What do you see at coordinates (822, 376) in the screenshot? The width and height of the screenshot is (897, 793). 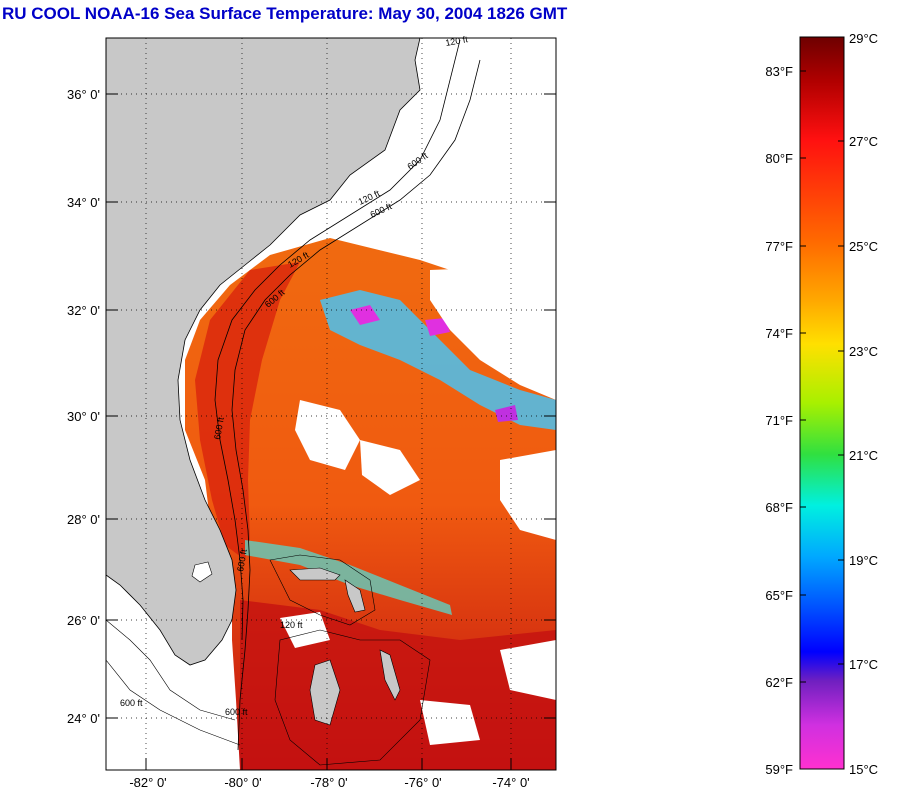 I see `colorbar-ticks` at bounding box center [822, 376].